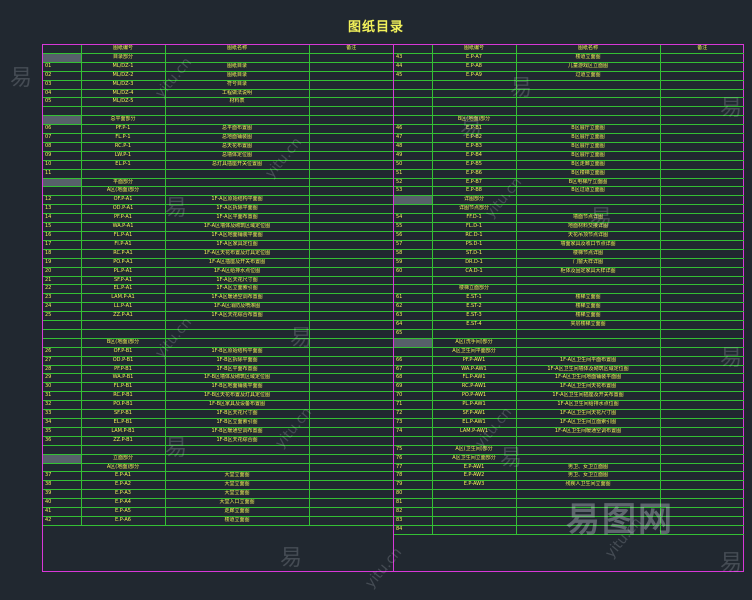 This screenshot has width=752, height=600. Describe the element at coordinates (236, 218) in the screenshot. I see `cell-name: 1F-A区平面布置图` at that location.